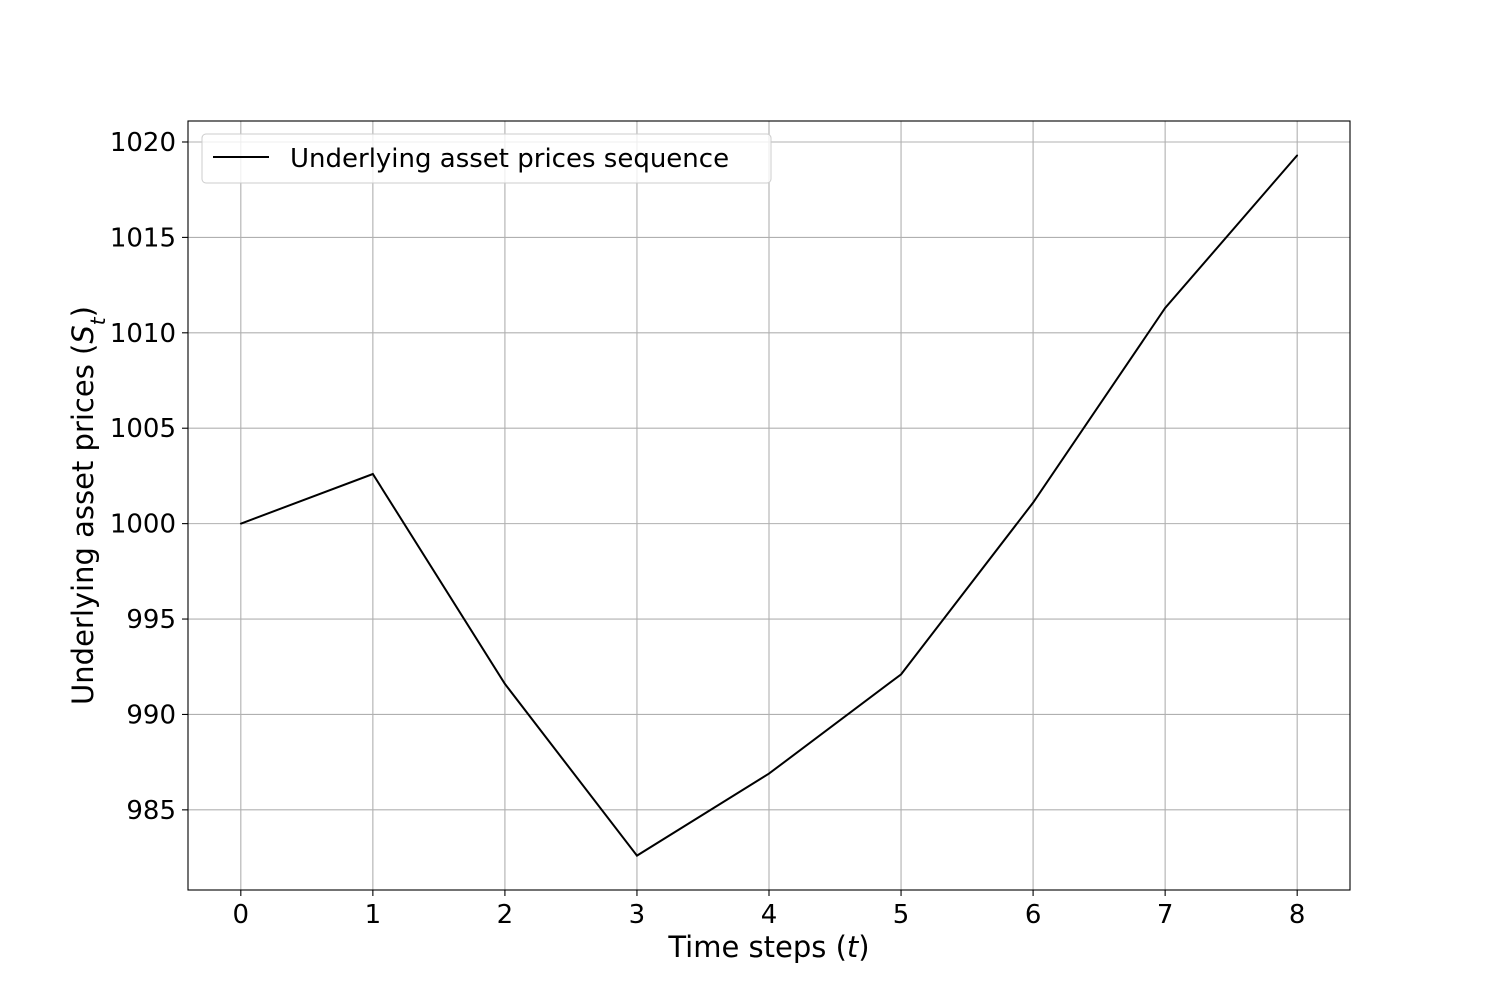 This screenshot has width=1500, height=1000. Describe the element at coordinates (143, 238) in the screenshot. I see `y-tick-label: 1015` at that location.